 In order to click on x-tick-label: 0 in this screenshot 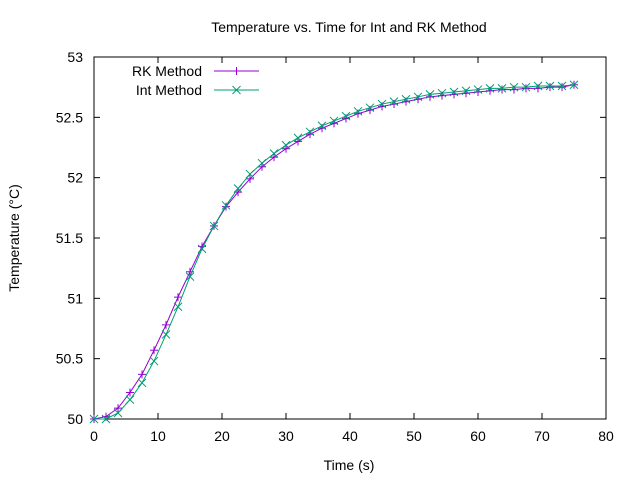, I will do `click(94, 436)`.